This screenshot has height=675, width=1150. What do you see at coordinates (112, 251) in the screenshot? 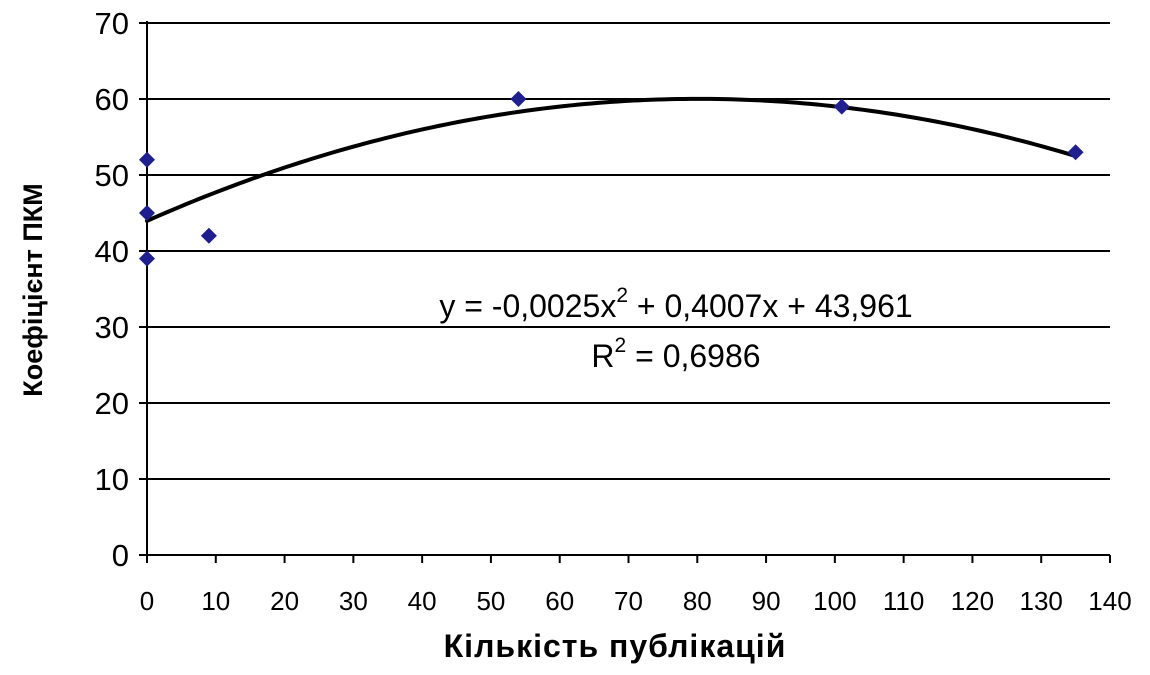
I see `y-tick-label: 40` at bounding box center [112, 251].